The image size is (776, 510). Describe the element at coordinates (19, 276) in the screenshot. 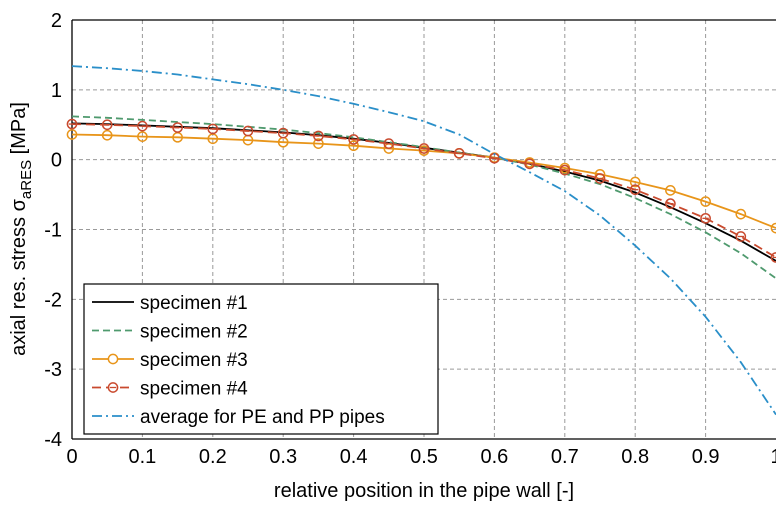

I see `y-axis-label-main: axial res. stress σ` at that location.